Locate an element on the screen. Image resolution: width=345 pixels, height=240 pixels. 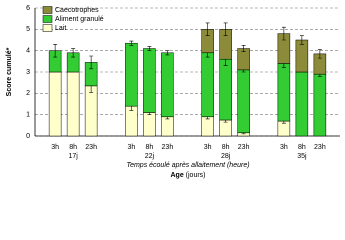
legend-label: Aliment granulé is located at coordinates (79, 19).